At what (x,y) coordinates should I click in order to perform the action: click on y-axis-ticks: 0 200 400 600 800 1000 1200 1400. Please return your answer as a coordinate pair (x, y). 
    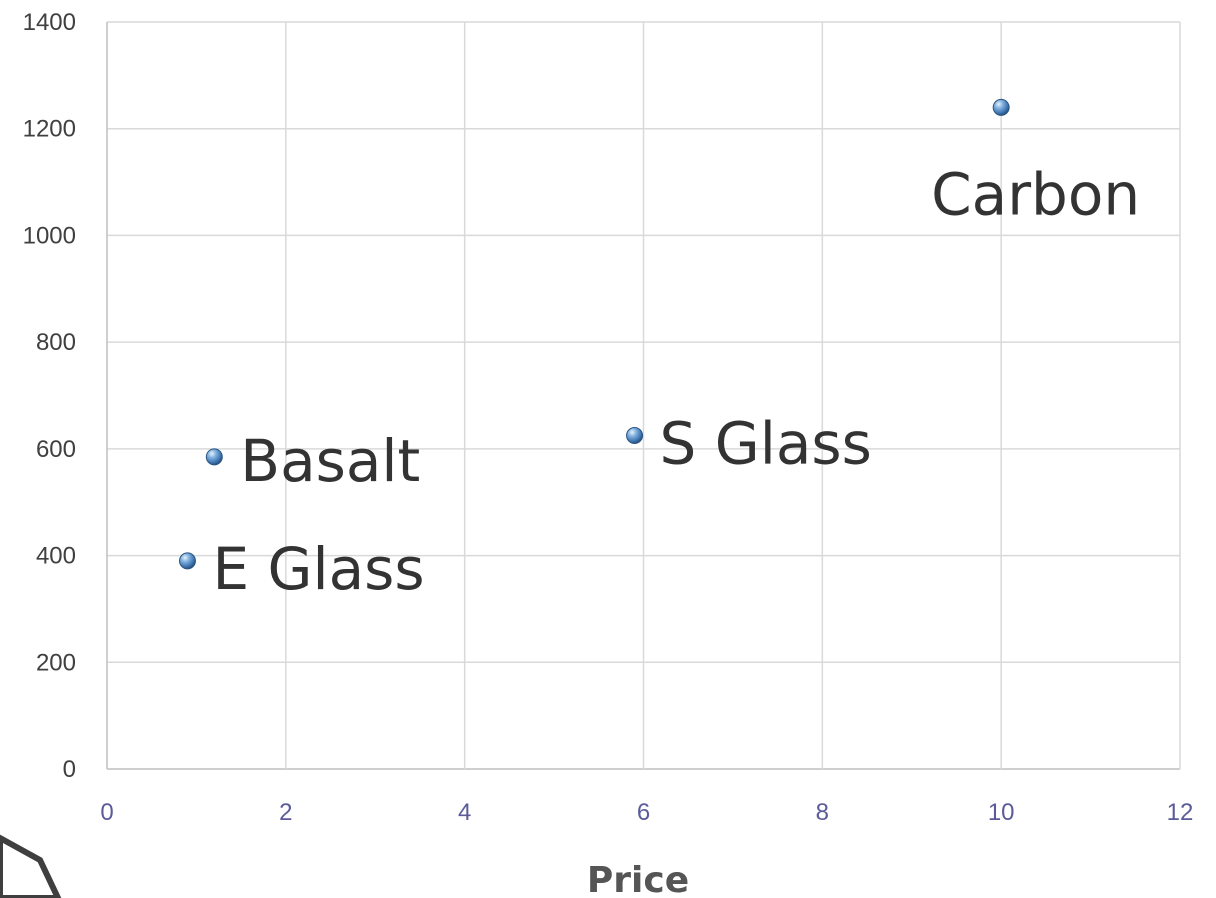
    Looking at the image, I should click on (49, 396).